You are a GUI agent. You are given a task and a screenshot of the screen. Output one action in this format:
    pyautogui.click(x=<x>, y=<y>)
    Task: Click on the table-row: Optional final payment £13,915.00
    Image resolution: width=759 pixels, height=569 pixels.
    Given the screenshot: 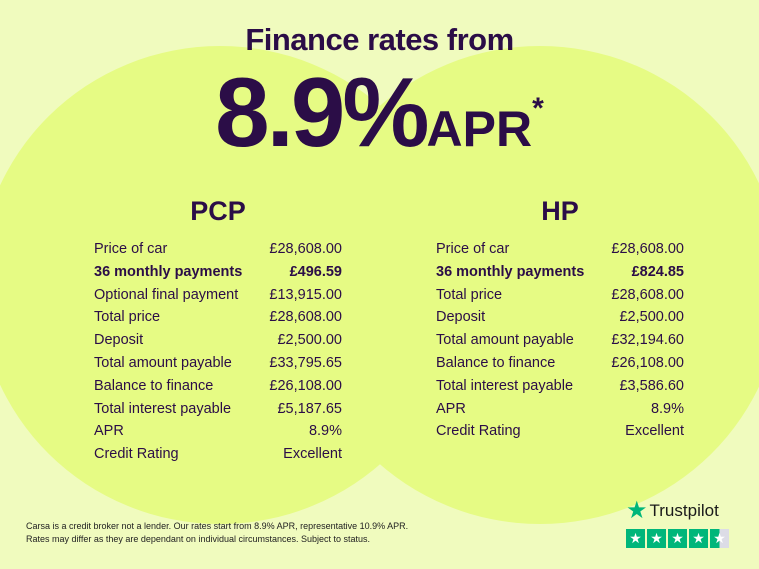 What is the action you would take?
    pyautogui.click(x=218, y=295)
    